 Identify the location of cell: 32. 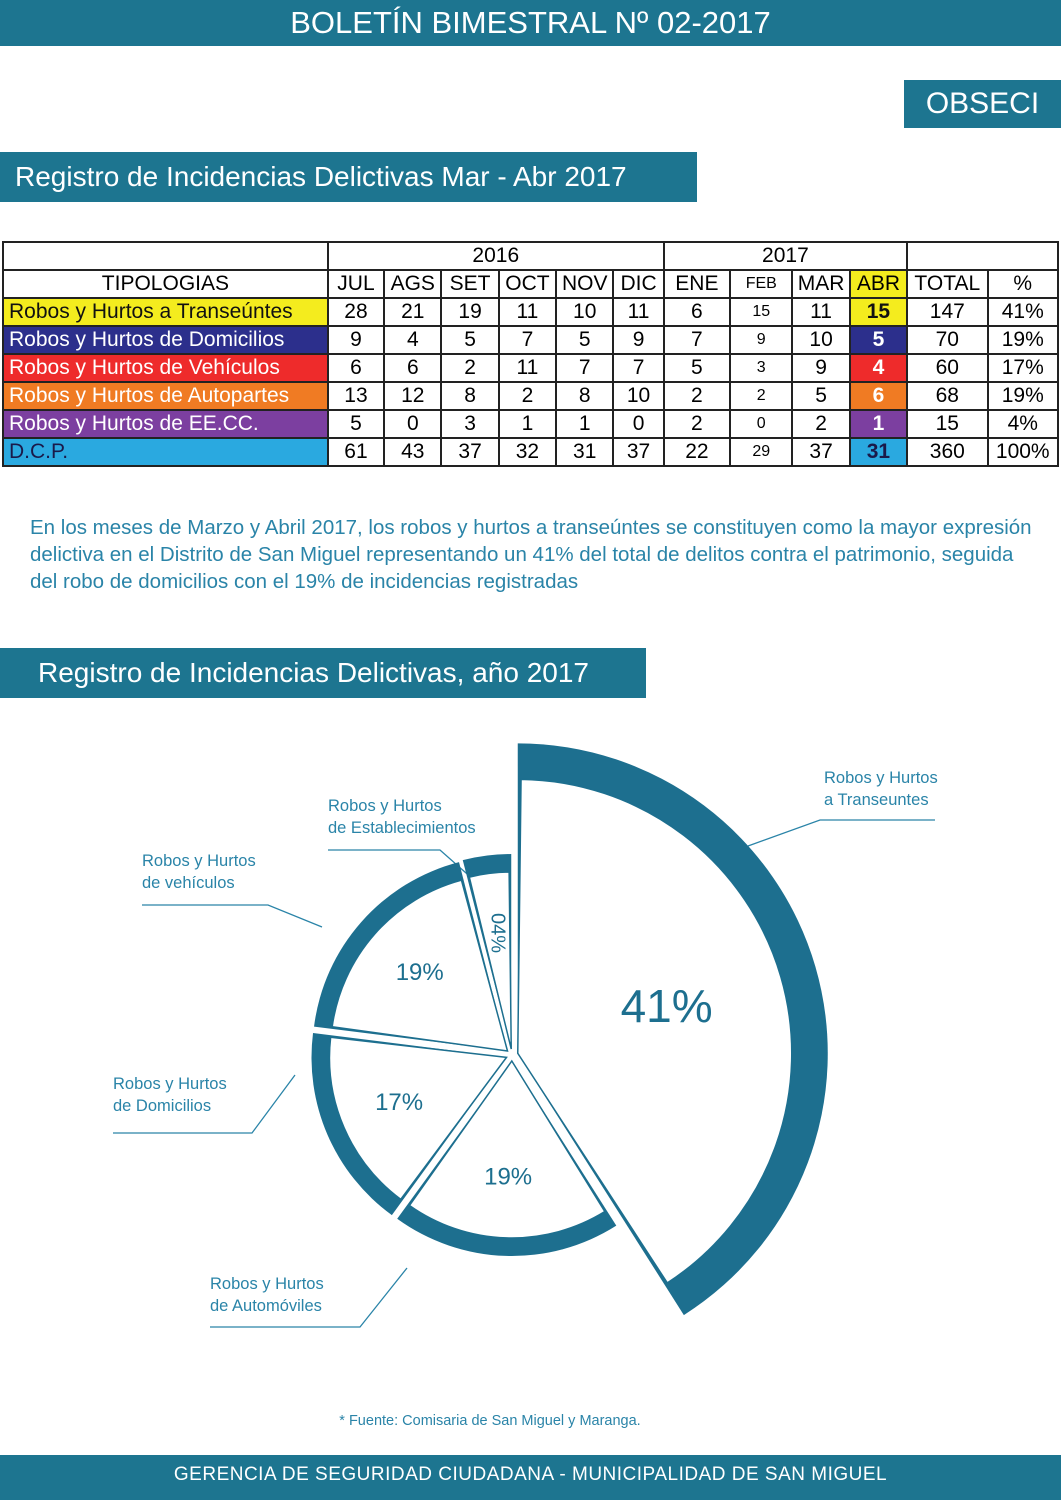
(527, 452).